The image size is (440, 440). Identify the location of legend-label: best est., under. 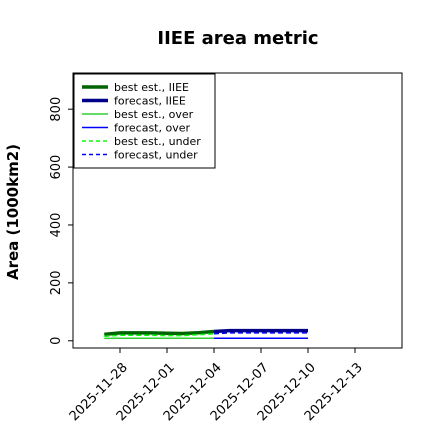
(157, 141).